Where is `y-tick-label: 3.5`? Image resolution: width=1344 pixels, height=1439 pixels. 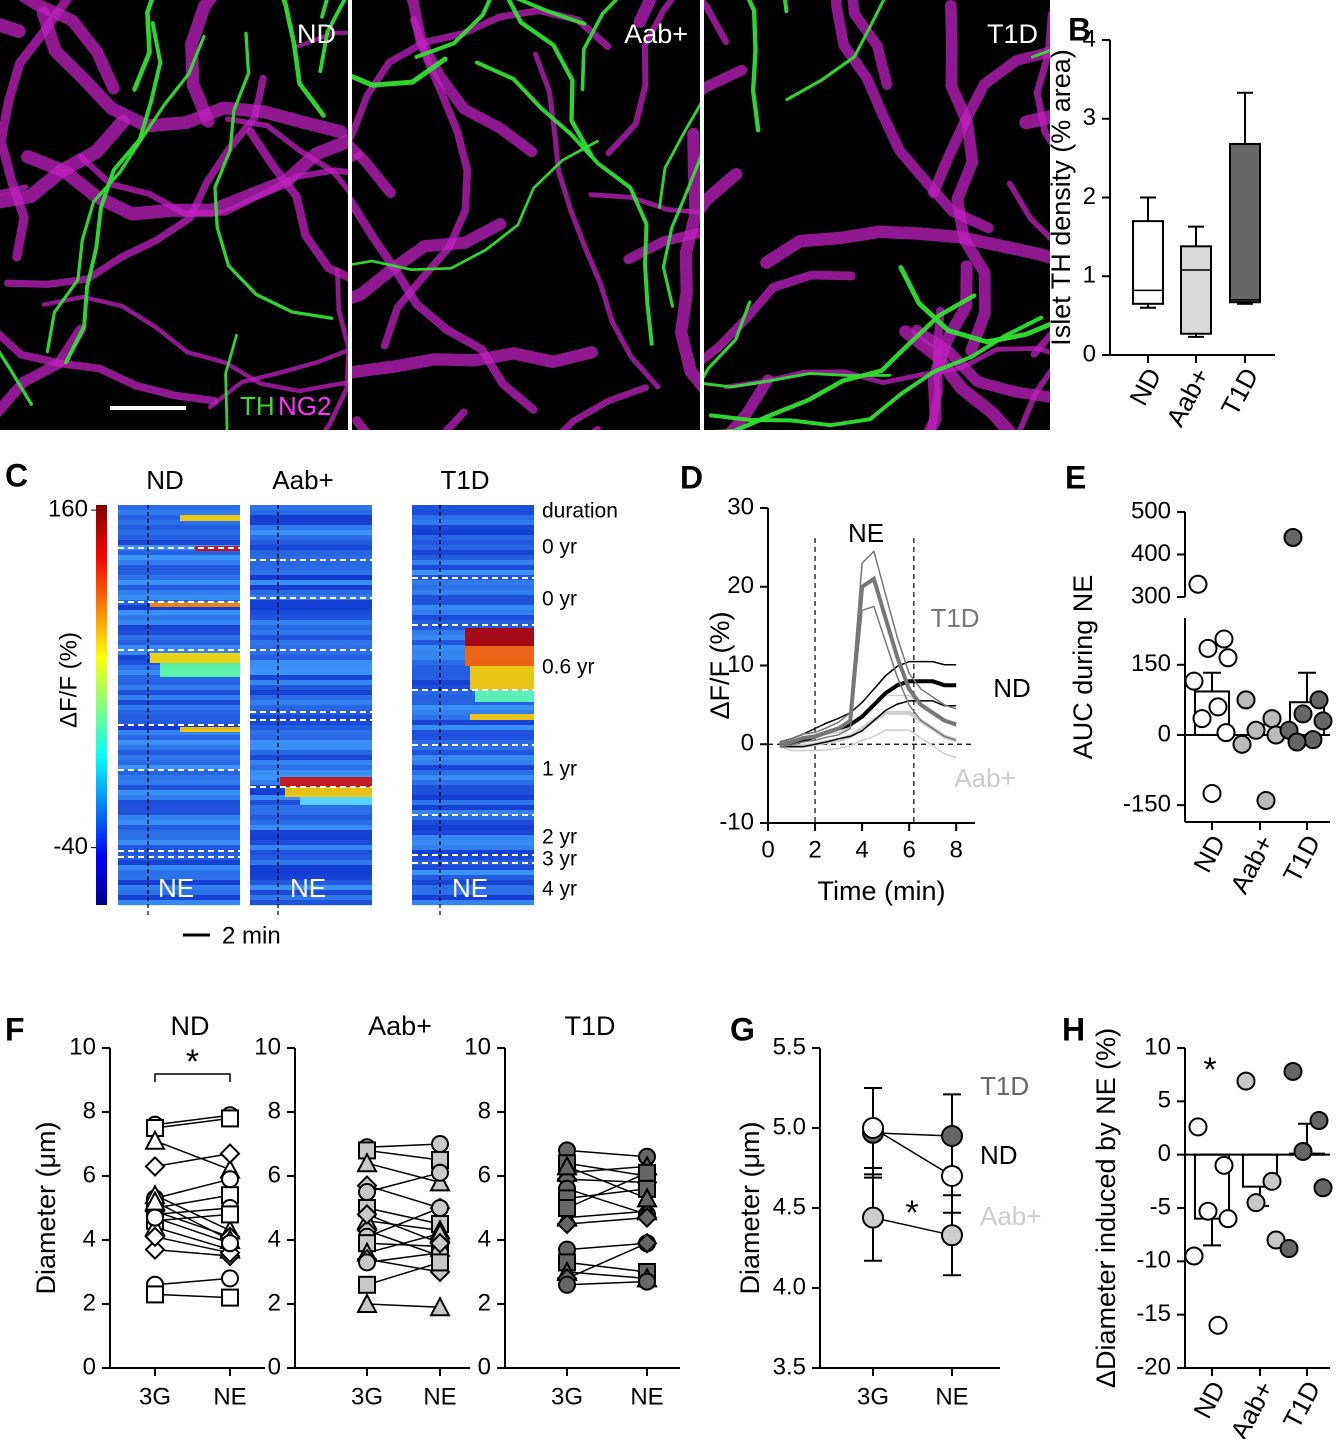
y-tick-label: 3.5 is located at coordinates (789, 1366).